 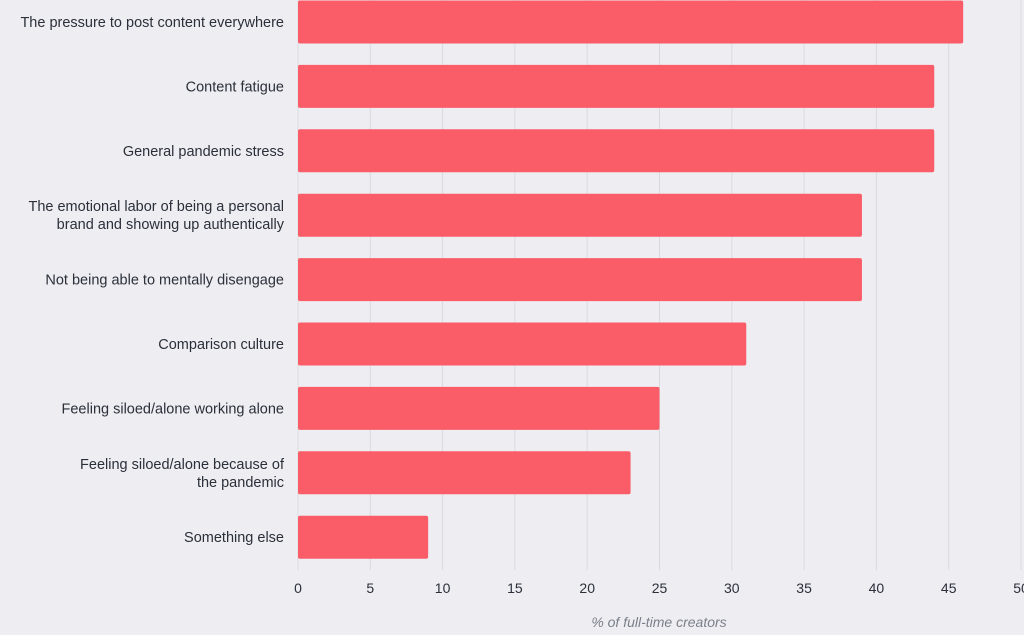 I want to click on category-label: Something else, so click(x=234, y=538).